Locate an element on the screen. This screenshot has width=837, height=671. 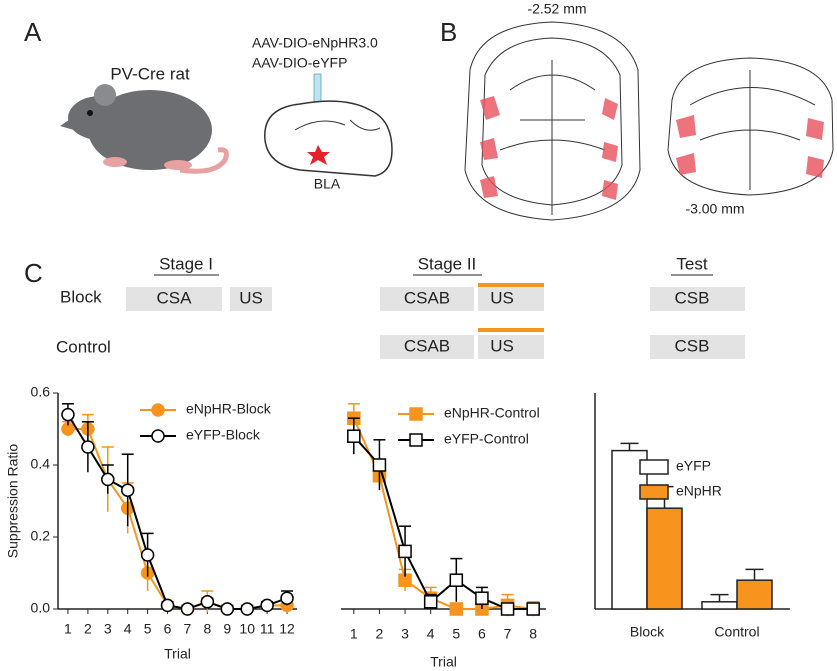
x-tick-label: 11 is located at coordinates (267, 629).